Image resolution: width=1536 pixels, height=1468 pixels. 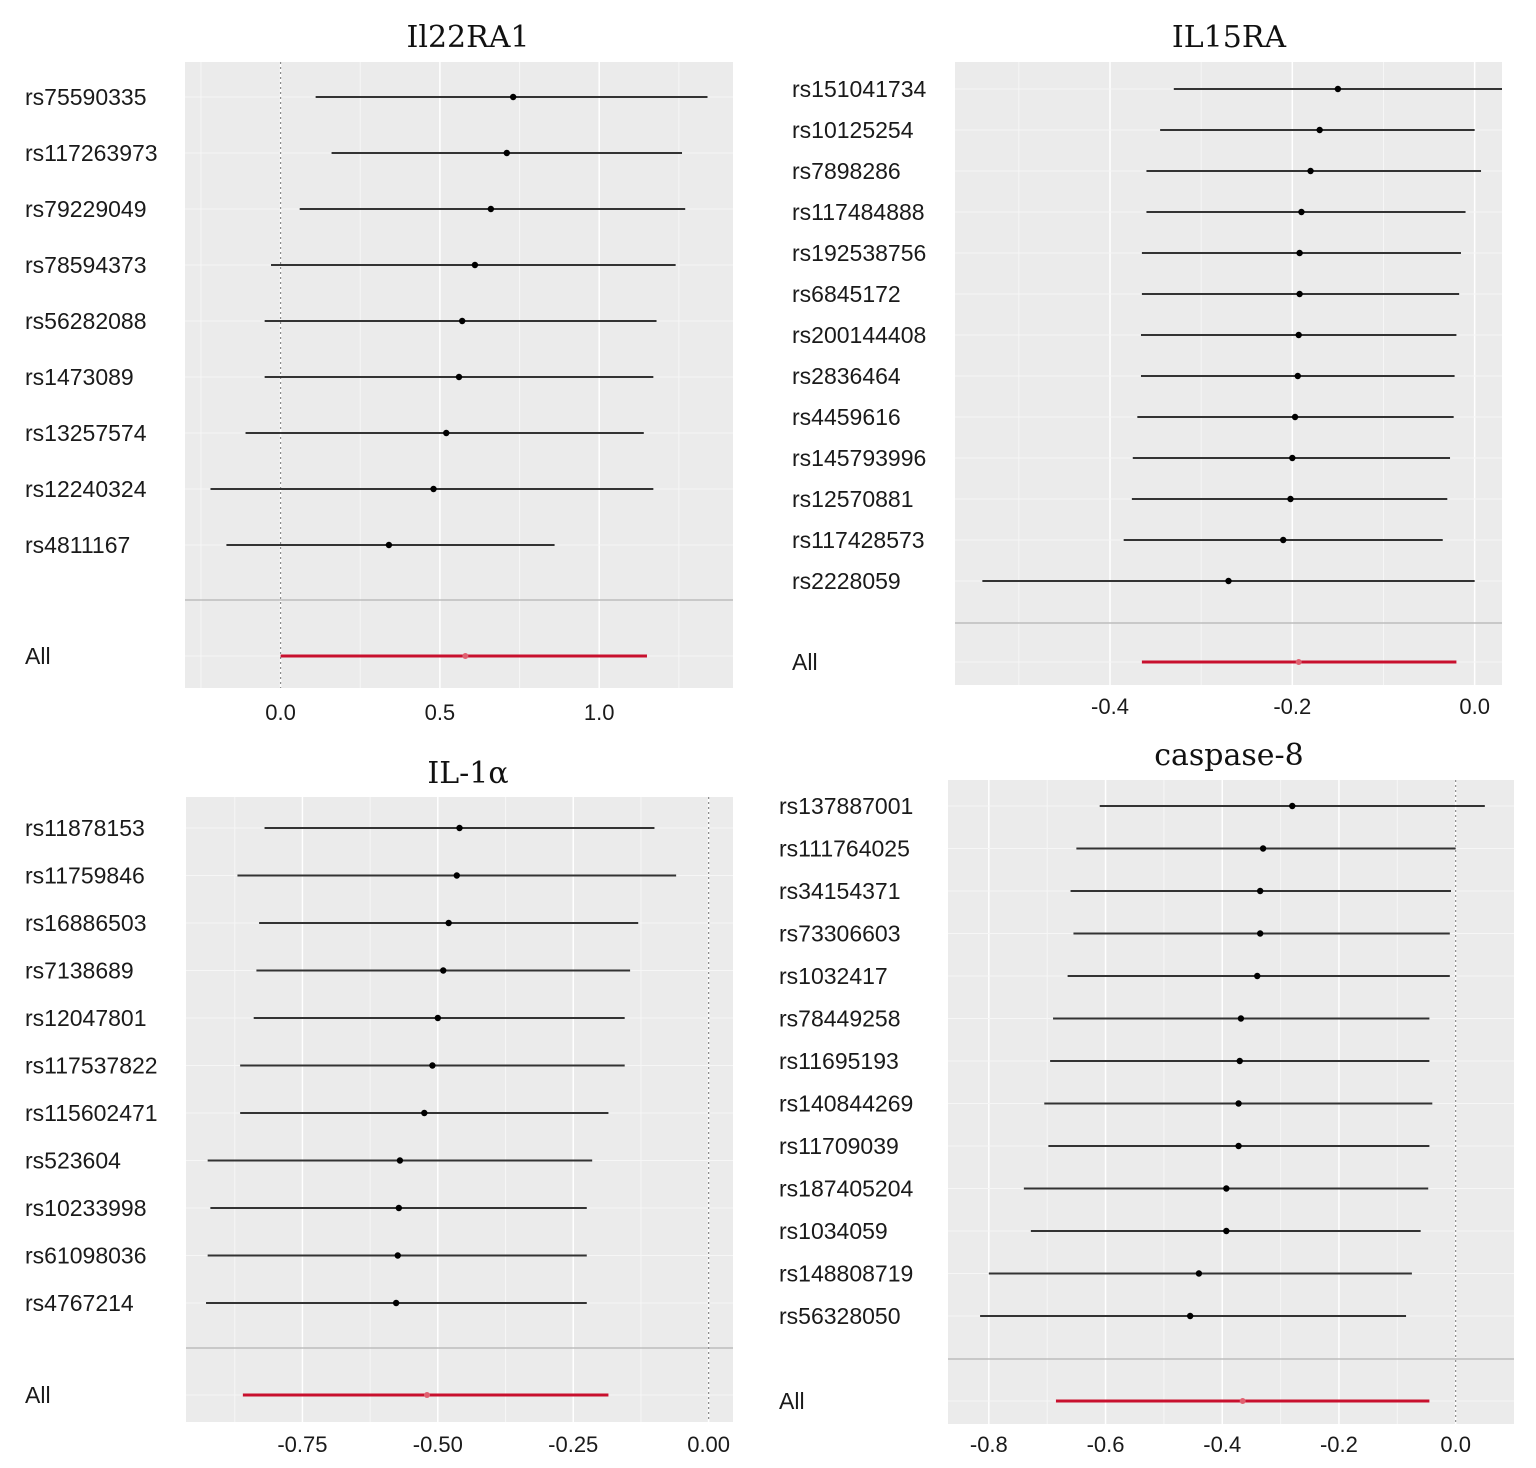 I want to click on snp-label: rs75590335, so click(x=86, y=97).